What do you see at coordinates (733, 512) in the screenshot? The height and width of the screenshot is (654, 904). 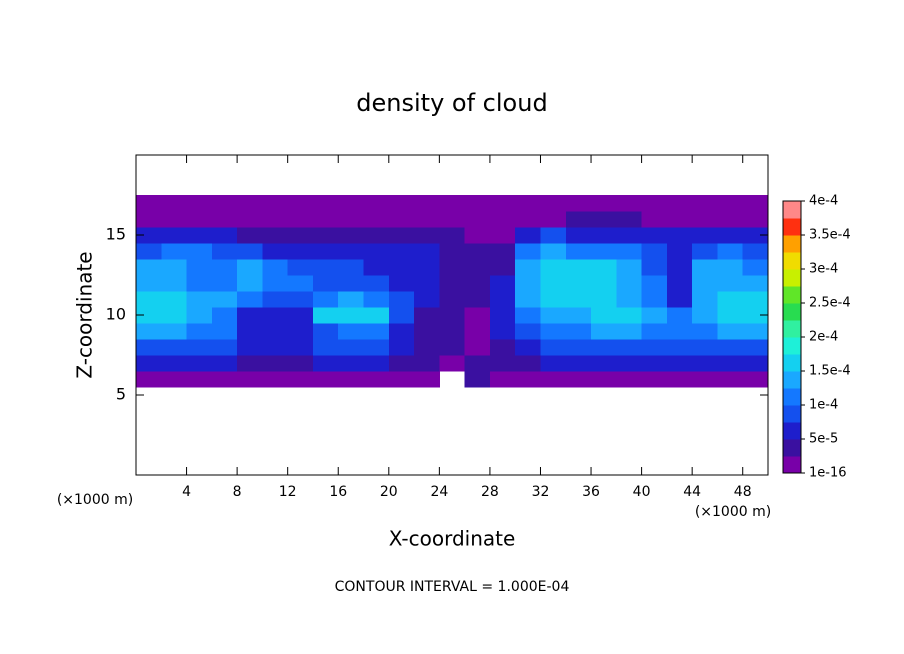 I see `x-unit-label: (×1000 m)` at bounding box center [733, 512].